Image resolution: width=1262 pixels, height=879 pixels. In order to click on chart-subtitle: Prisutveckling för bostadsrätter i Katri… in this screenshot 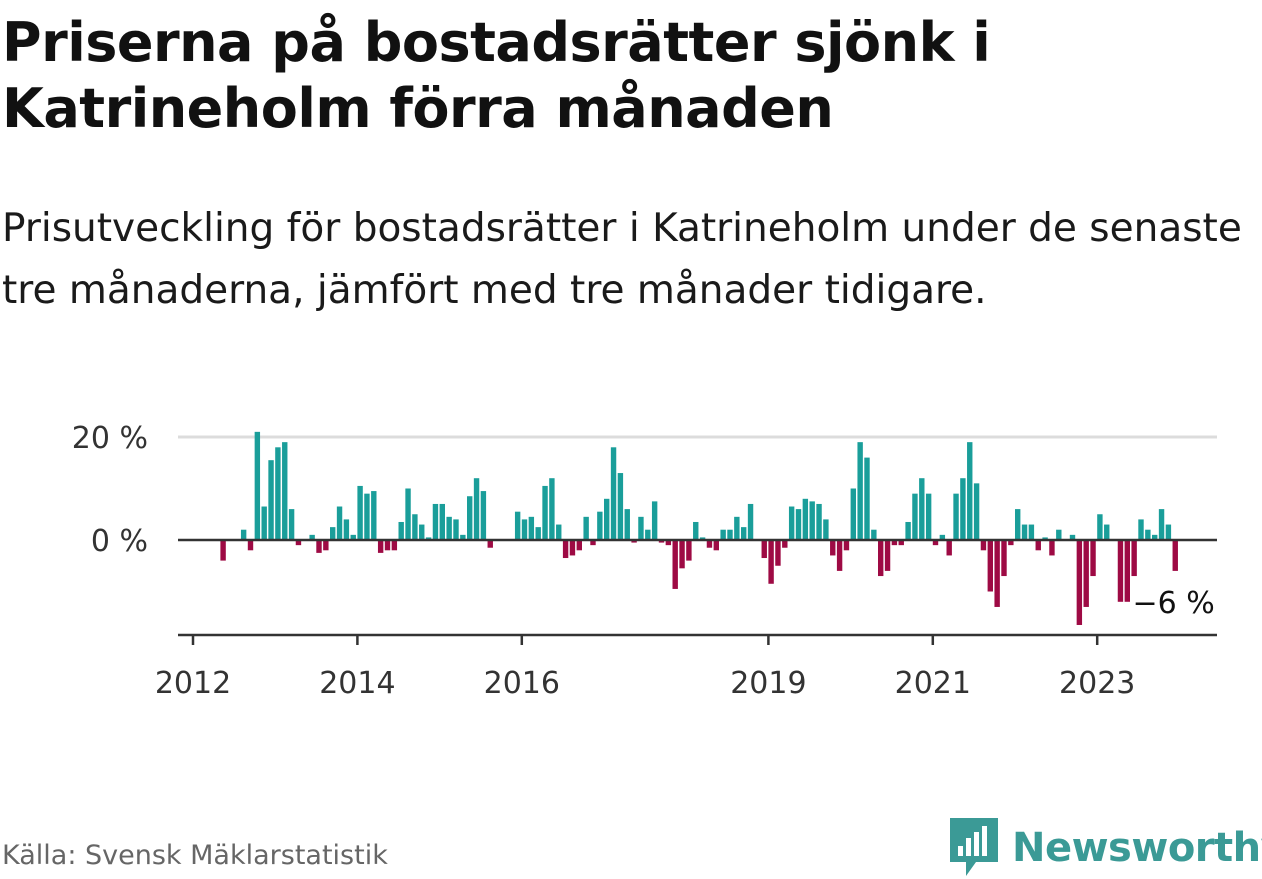, I will do `click(622, 259)`.